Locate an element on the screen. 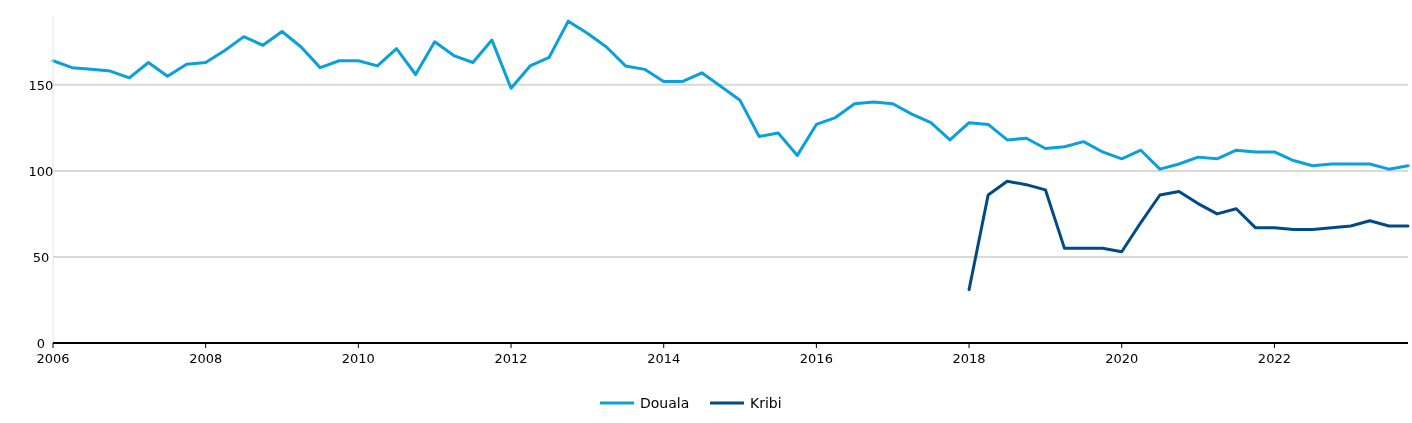  x-tick-label: 2018 is located at coordinates (969, 358).